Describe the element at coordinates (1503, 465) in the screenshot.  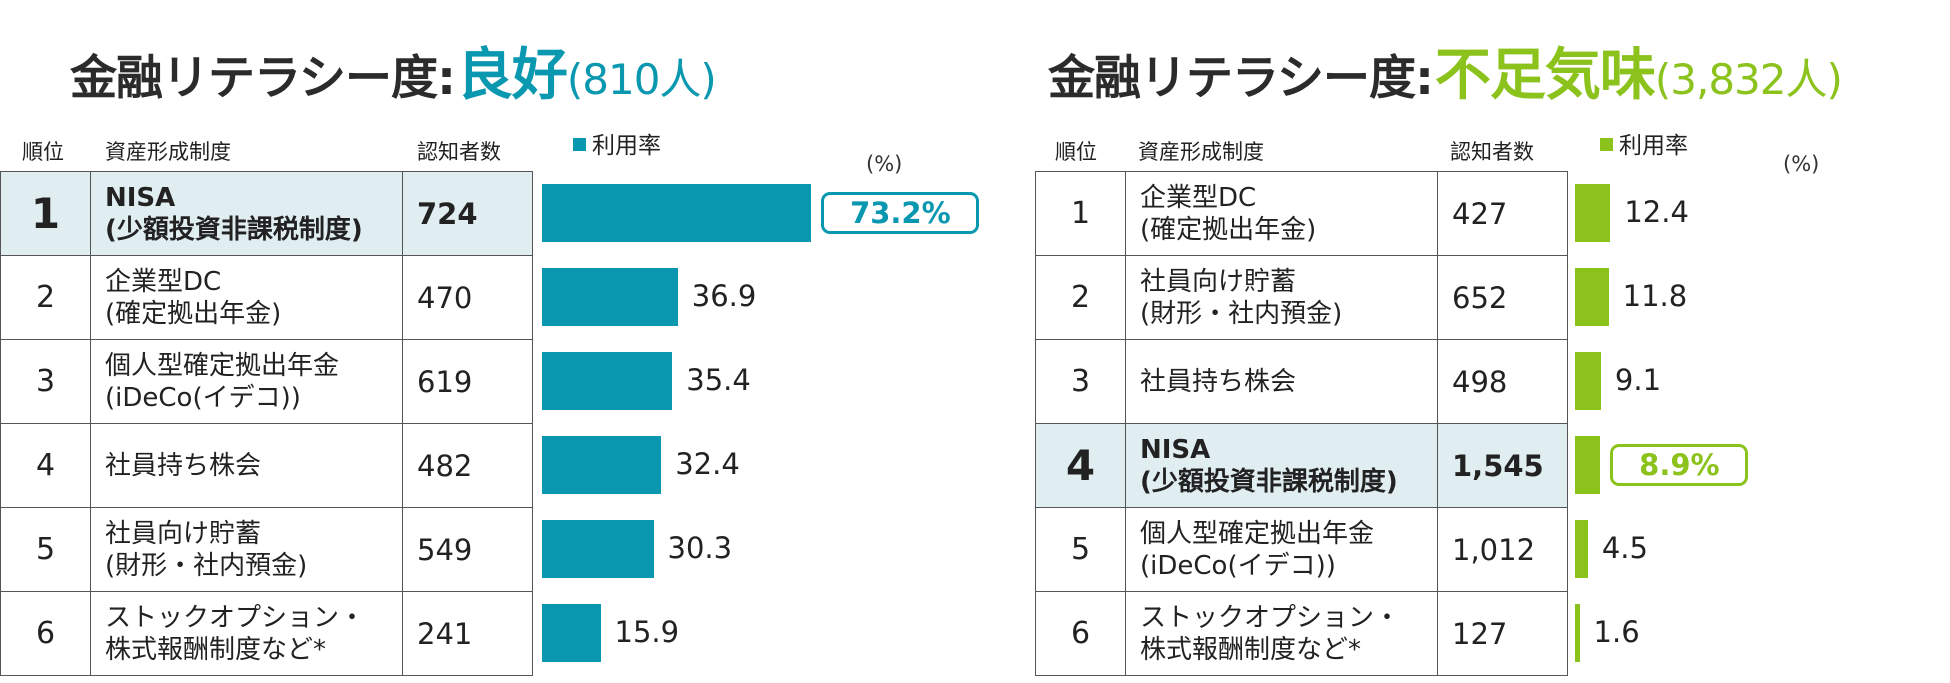
I see `known-count-cell: 1,545` at that location.